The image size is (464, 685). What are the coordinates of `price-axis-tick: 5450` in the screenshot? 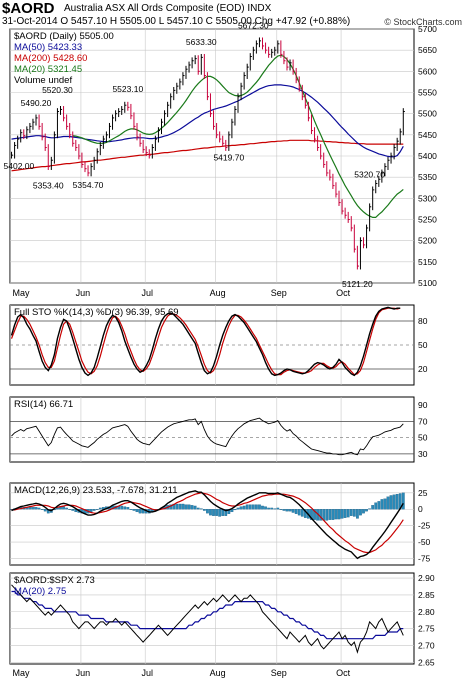 It's located at (427, 135).